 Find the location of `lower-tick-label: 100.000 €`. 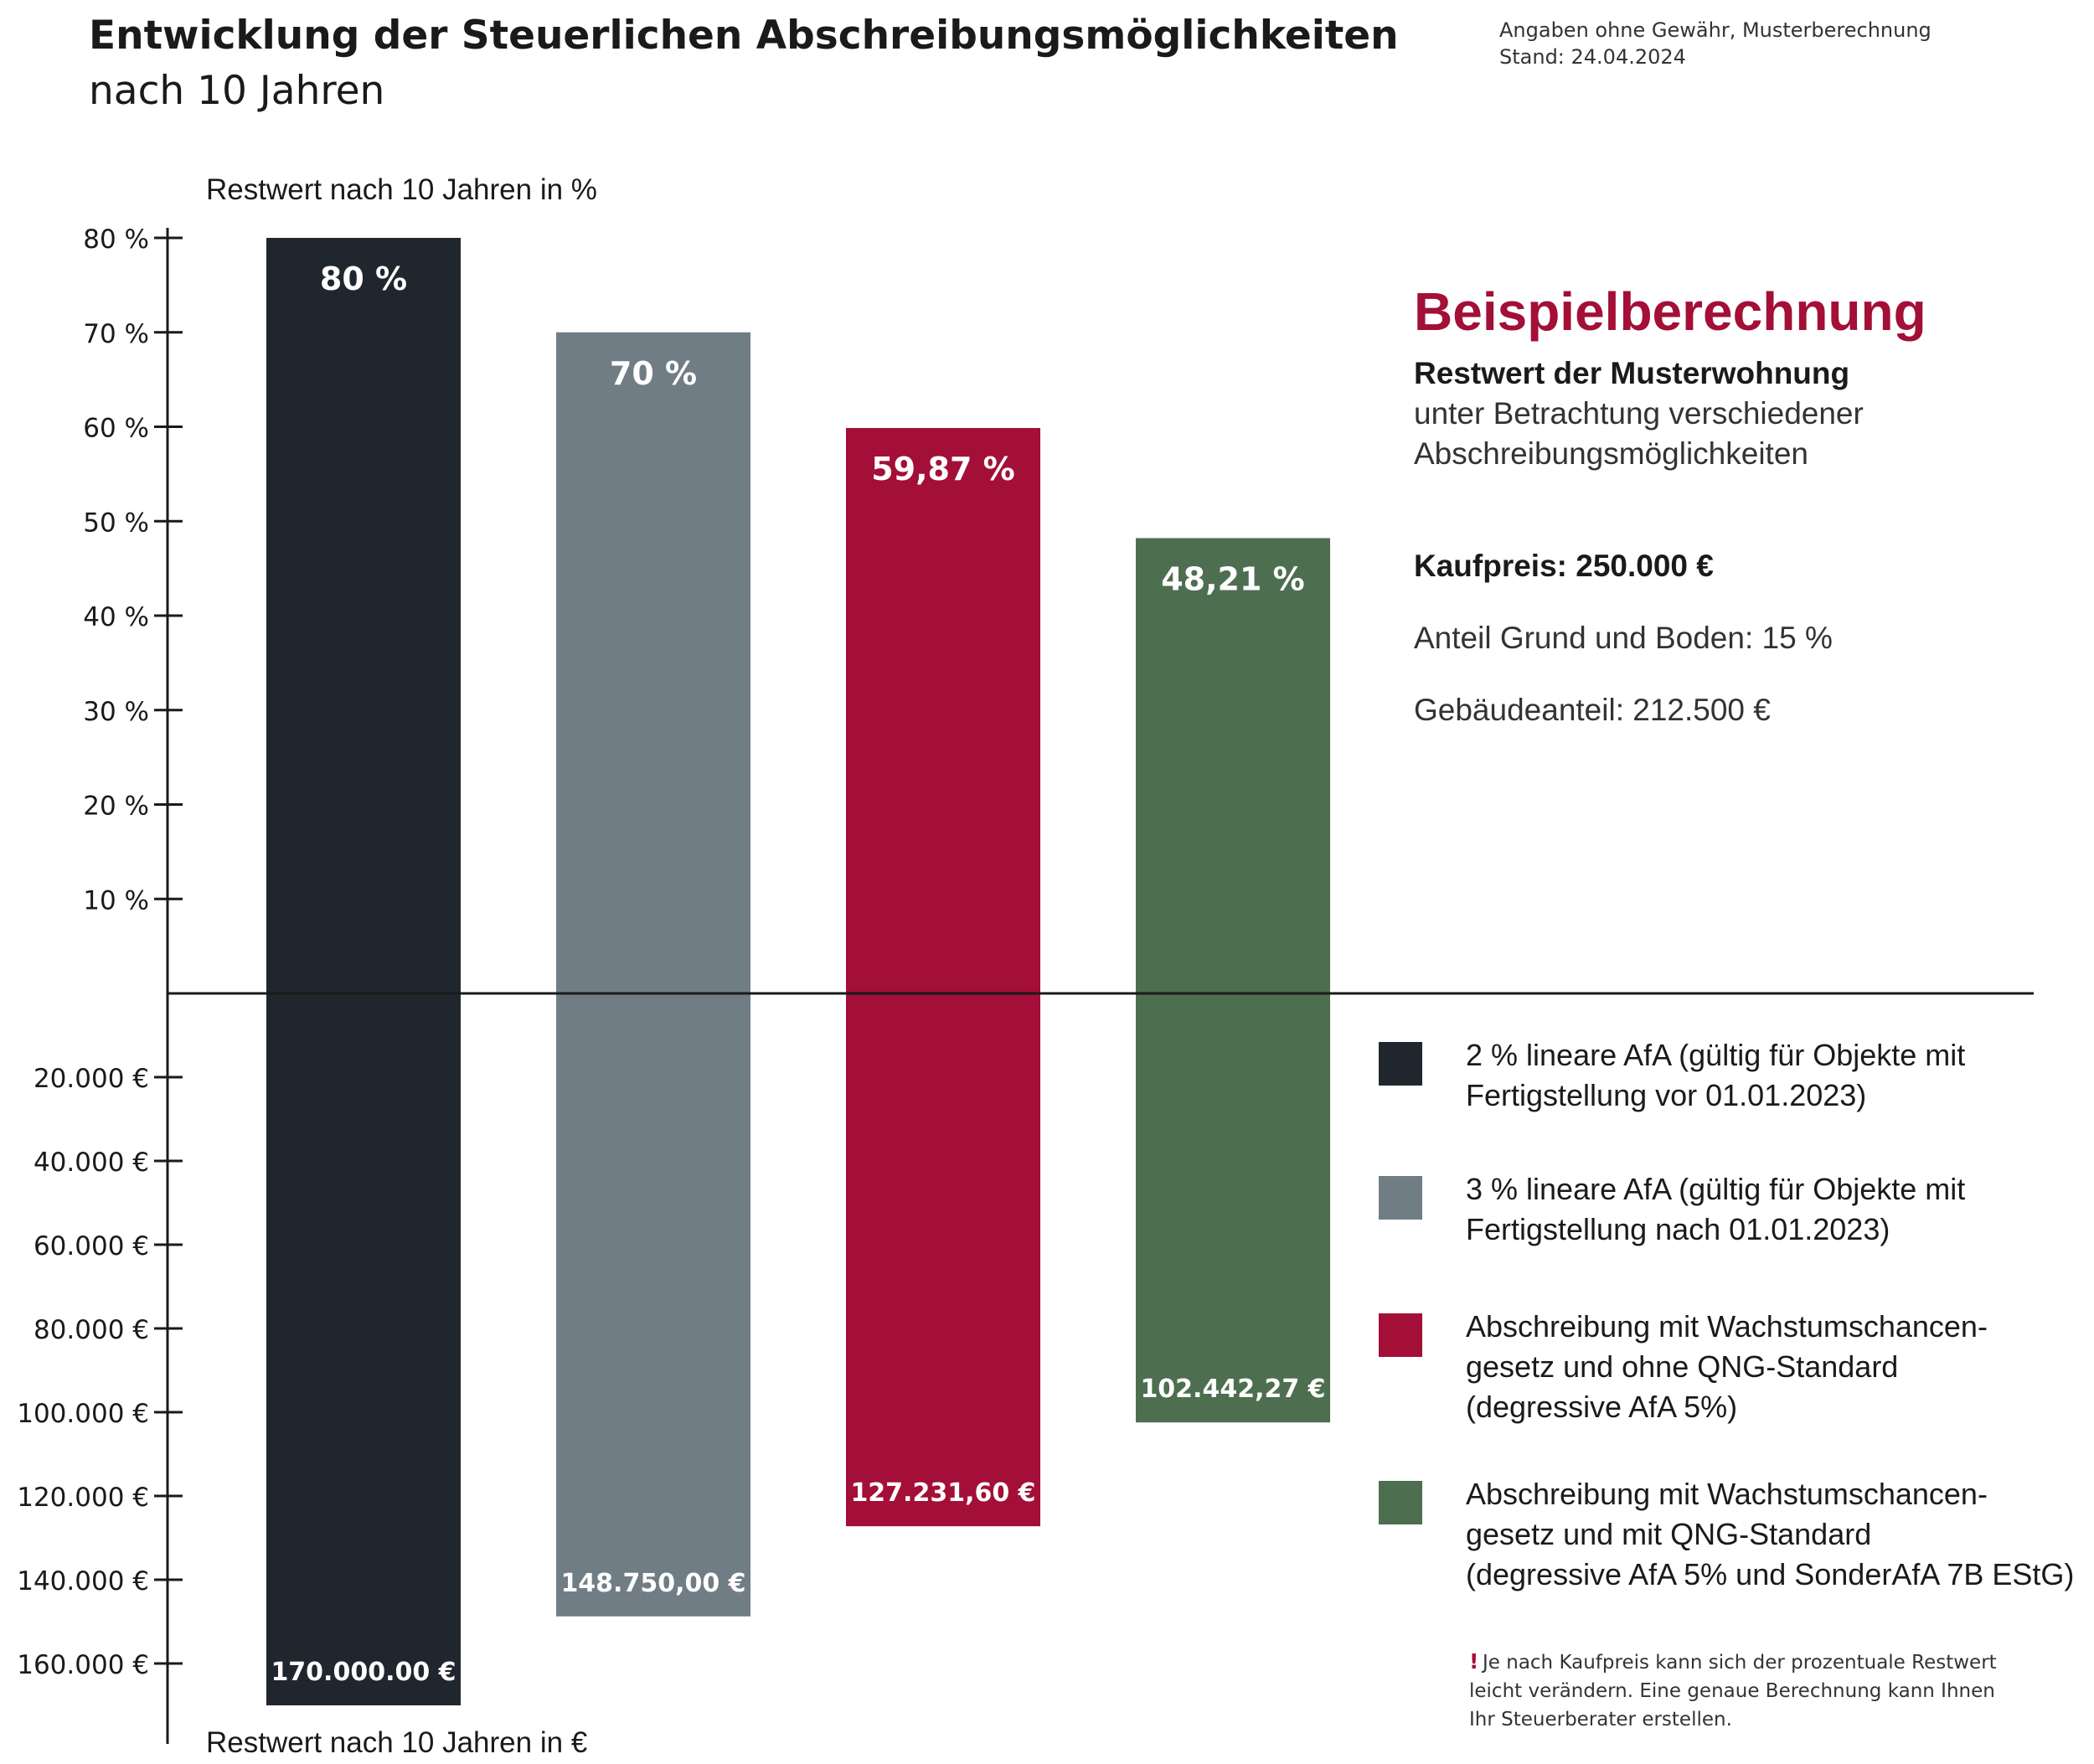

lower-tick-label: 100.000 € is located at coordinates (83, 1414).